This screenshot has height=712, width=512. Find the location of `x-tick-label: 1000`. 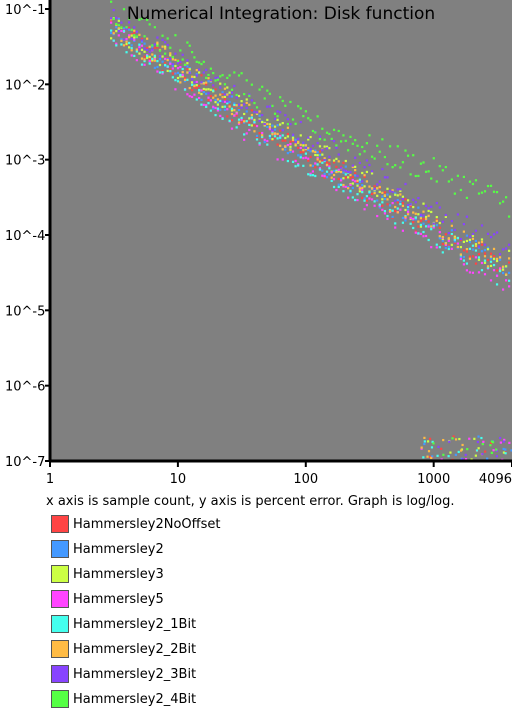

x-tick-label: 1000 is located at coordinates (433, 479).